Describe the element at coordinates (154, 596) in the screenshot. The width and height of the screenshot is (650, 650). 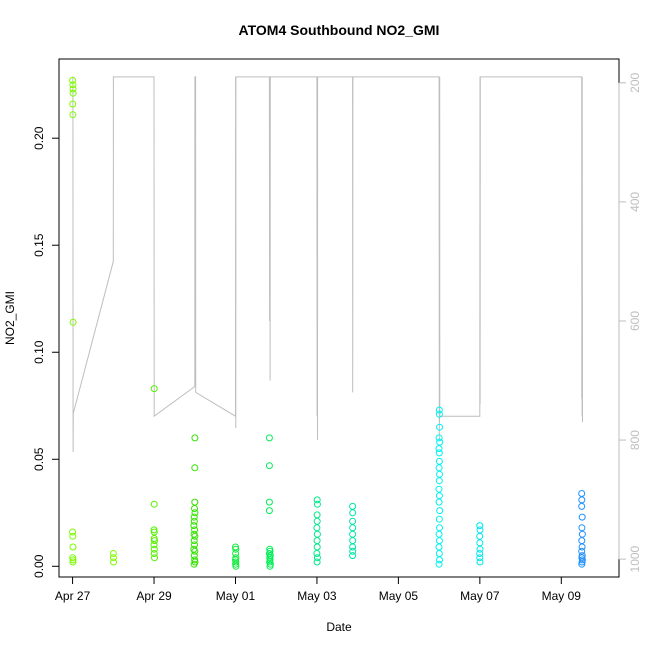
I see `x-tick-label: Apr 29` at that location.